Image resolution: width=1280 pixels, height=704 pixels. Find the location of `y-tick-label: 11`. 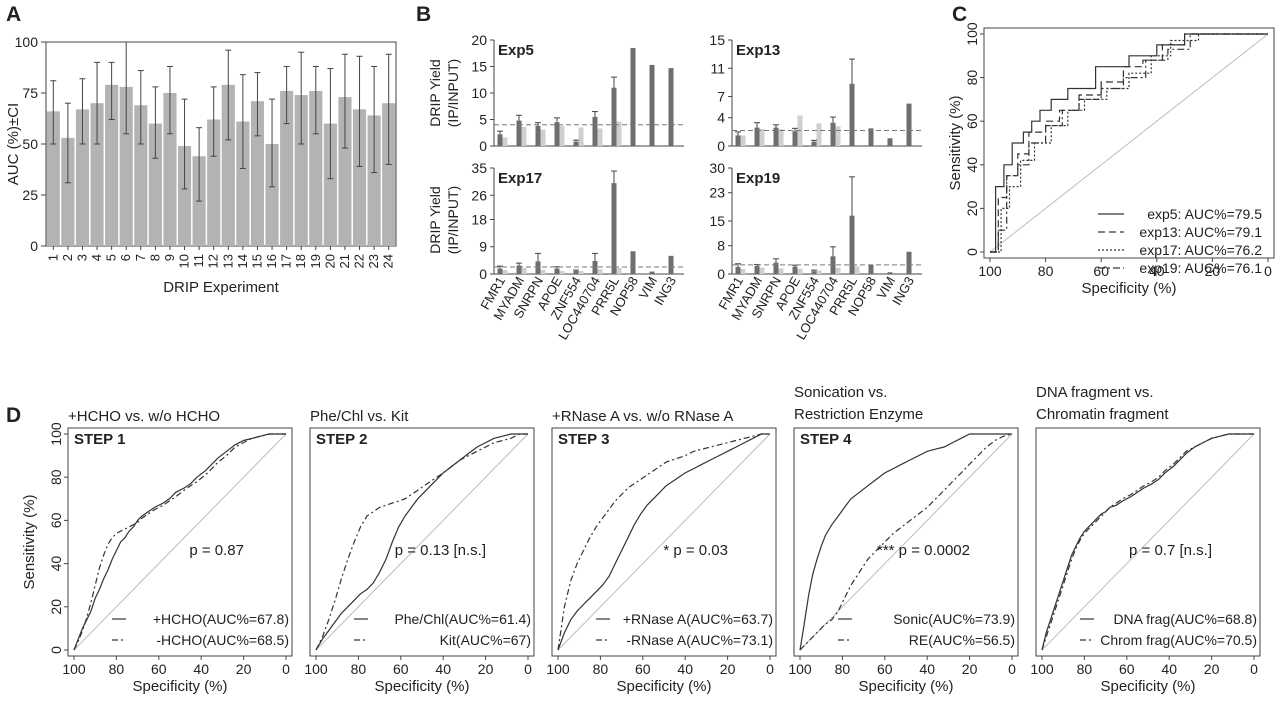

y-tick-label: 11 is located at coordinates (717, 68).